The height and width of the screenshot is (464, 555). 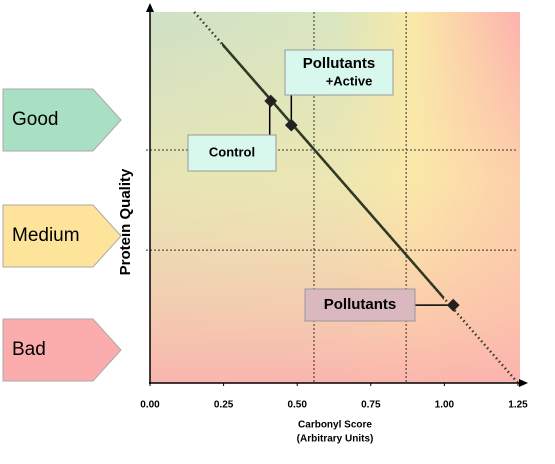 What do you see at coordinates (297, 405) in the screenshot?
I see `x-tick-label: 0.50` at bounding box center [297, 405].